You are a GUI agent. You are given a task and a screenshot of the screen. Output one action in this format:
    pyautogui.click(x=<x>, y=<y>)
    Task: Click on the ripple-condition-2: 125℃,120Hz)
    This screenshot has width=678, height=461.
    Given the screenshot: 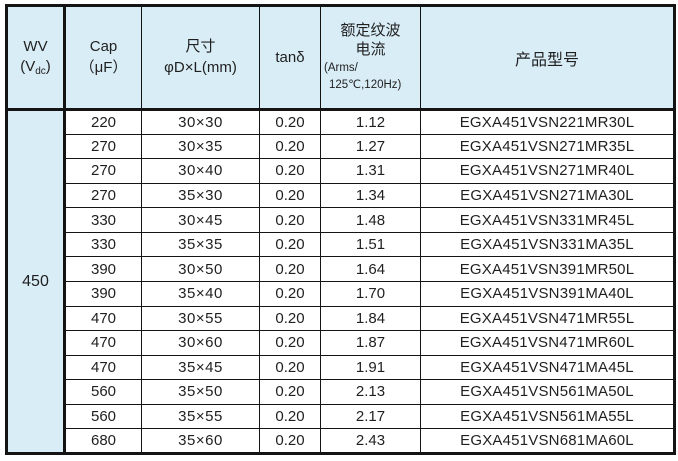 What is the action you would take?
    pyautogui.click(x=365, y=85)
    